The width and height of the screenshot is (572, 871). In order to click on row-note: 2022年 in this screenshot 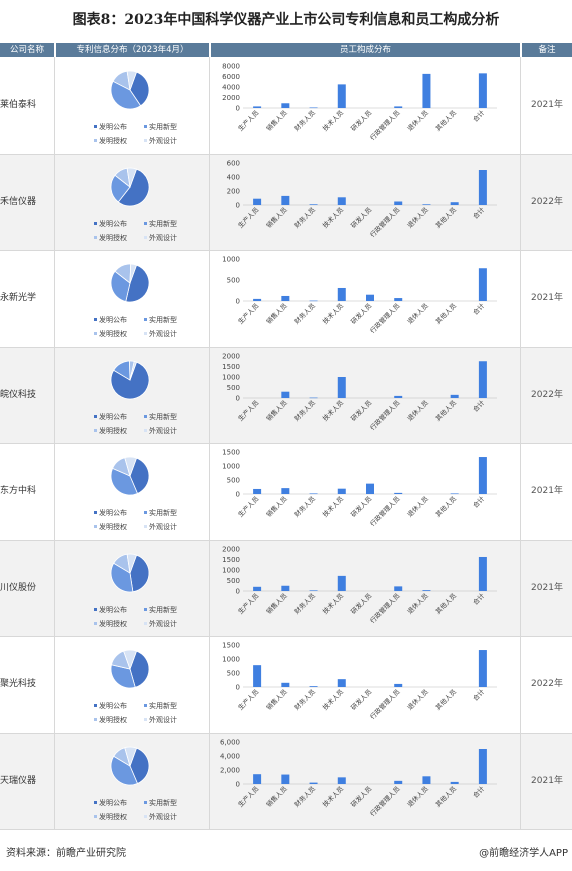, I will do `click(547, 394)`.